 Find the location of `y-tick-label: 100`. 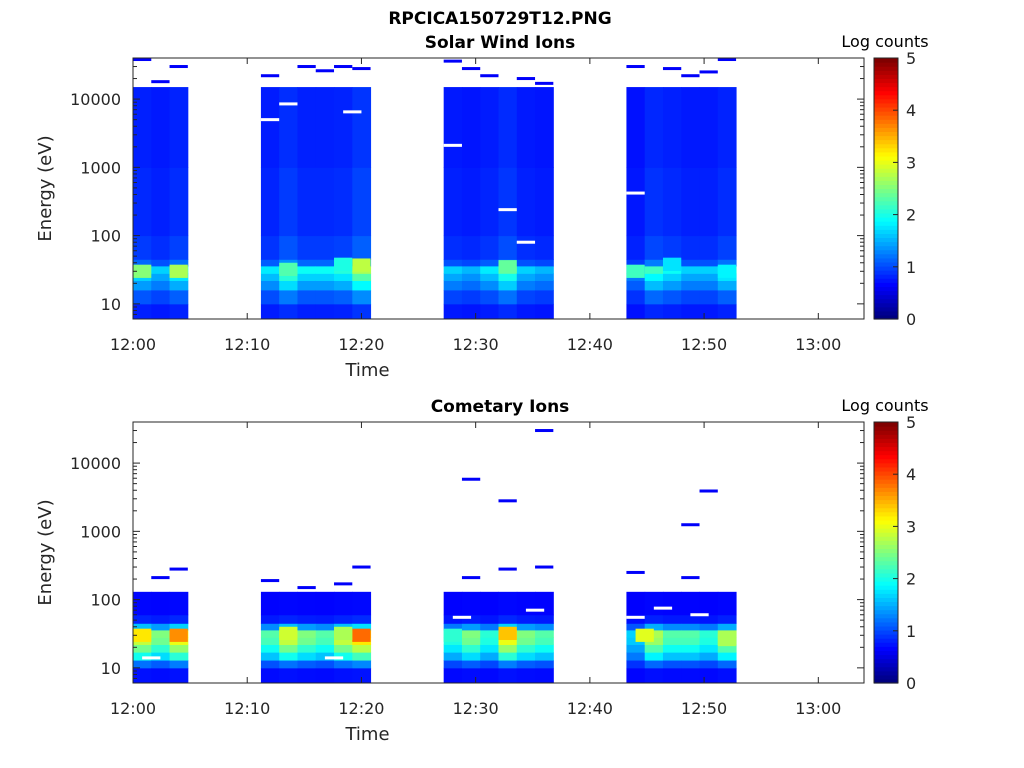

y-tick-label: 100 is located at coordinates (105, 600).